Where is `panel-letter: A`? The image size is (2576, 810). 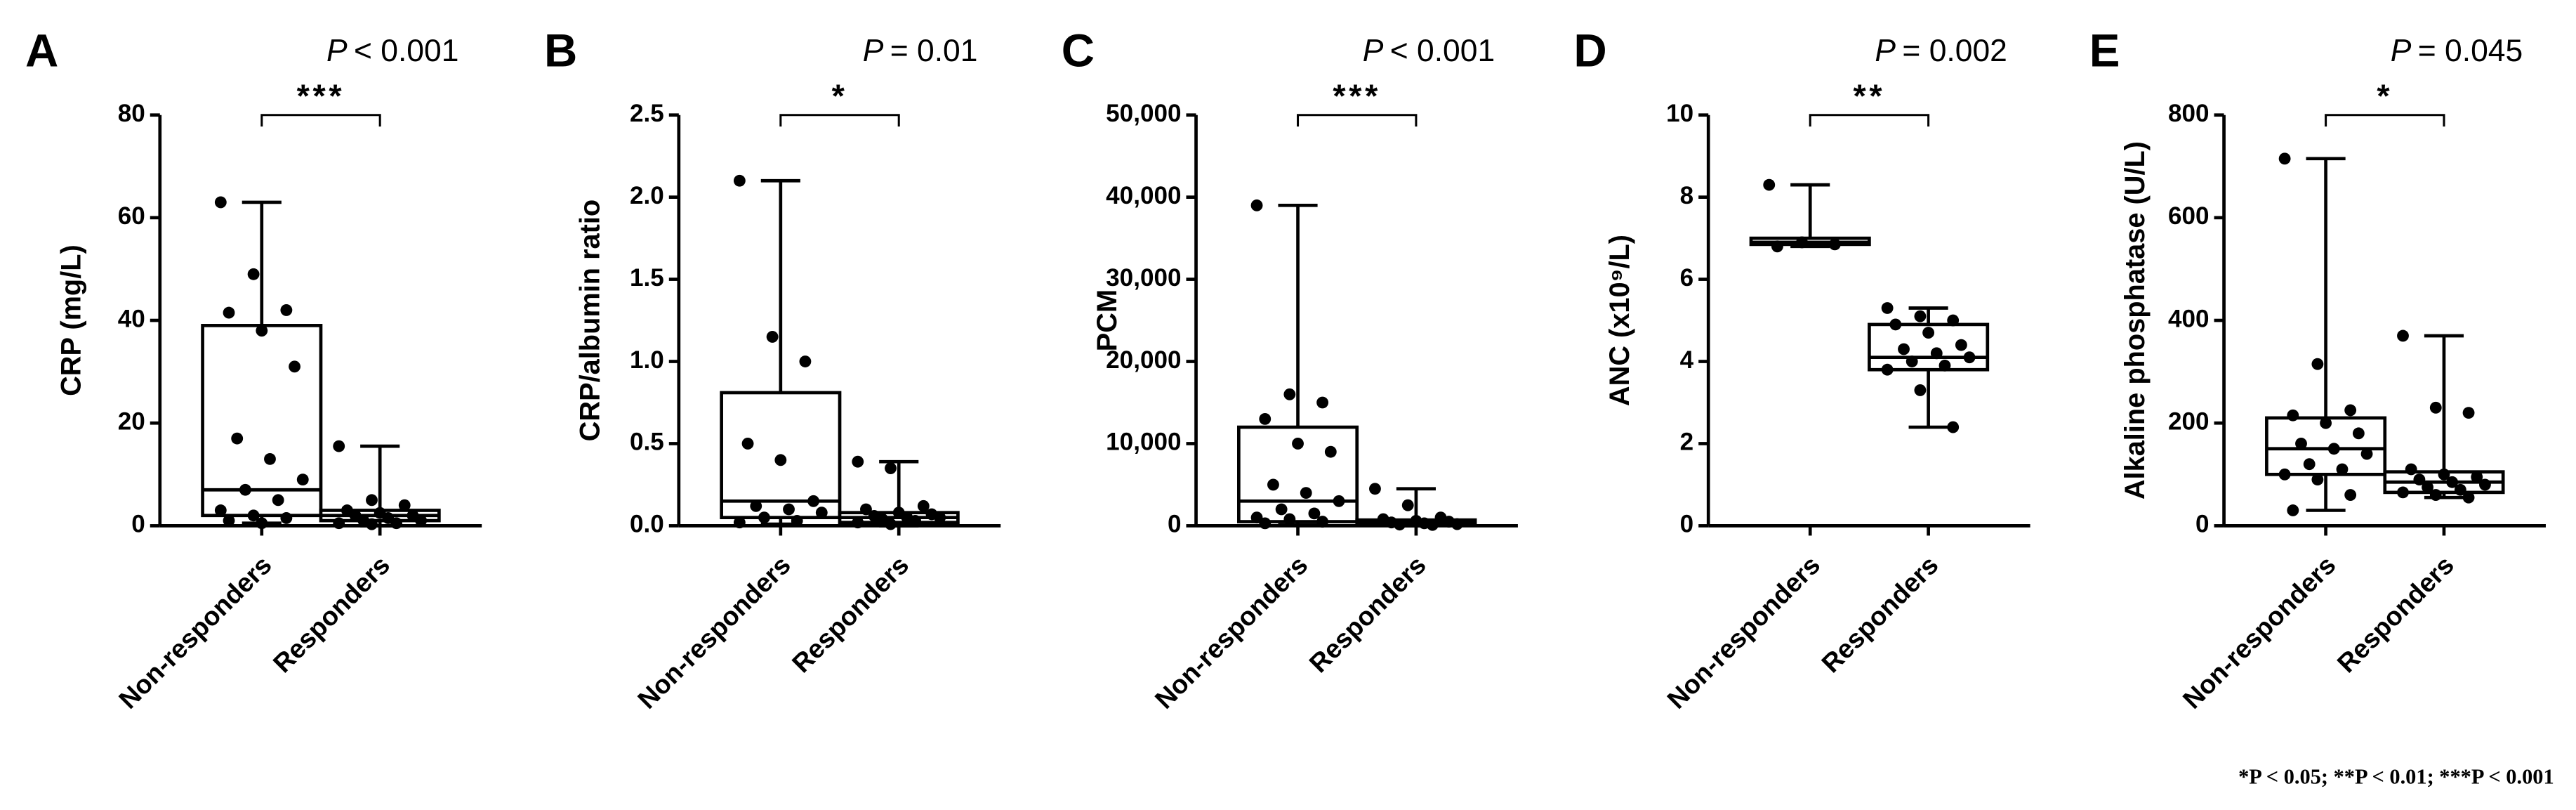
panel-letter: A is located at coordinates (41, 50).